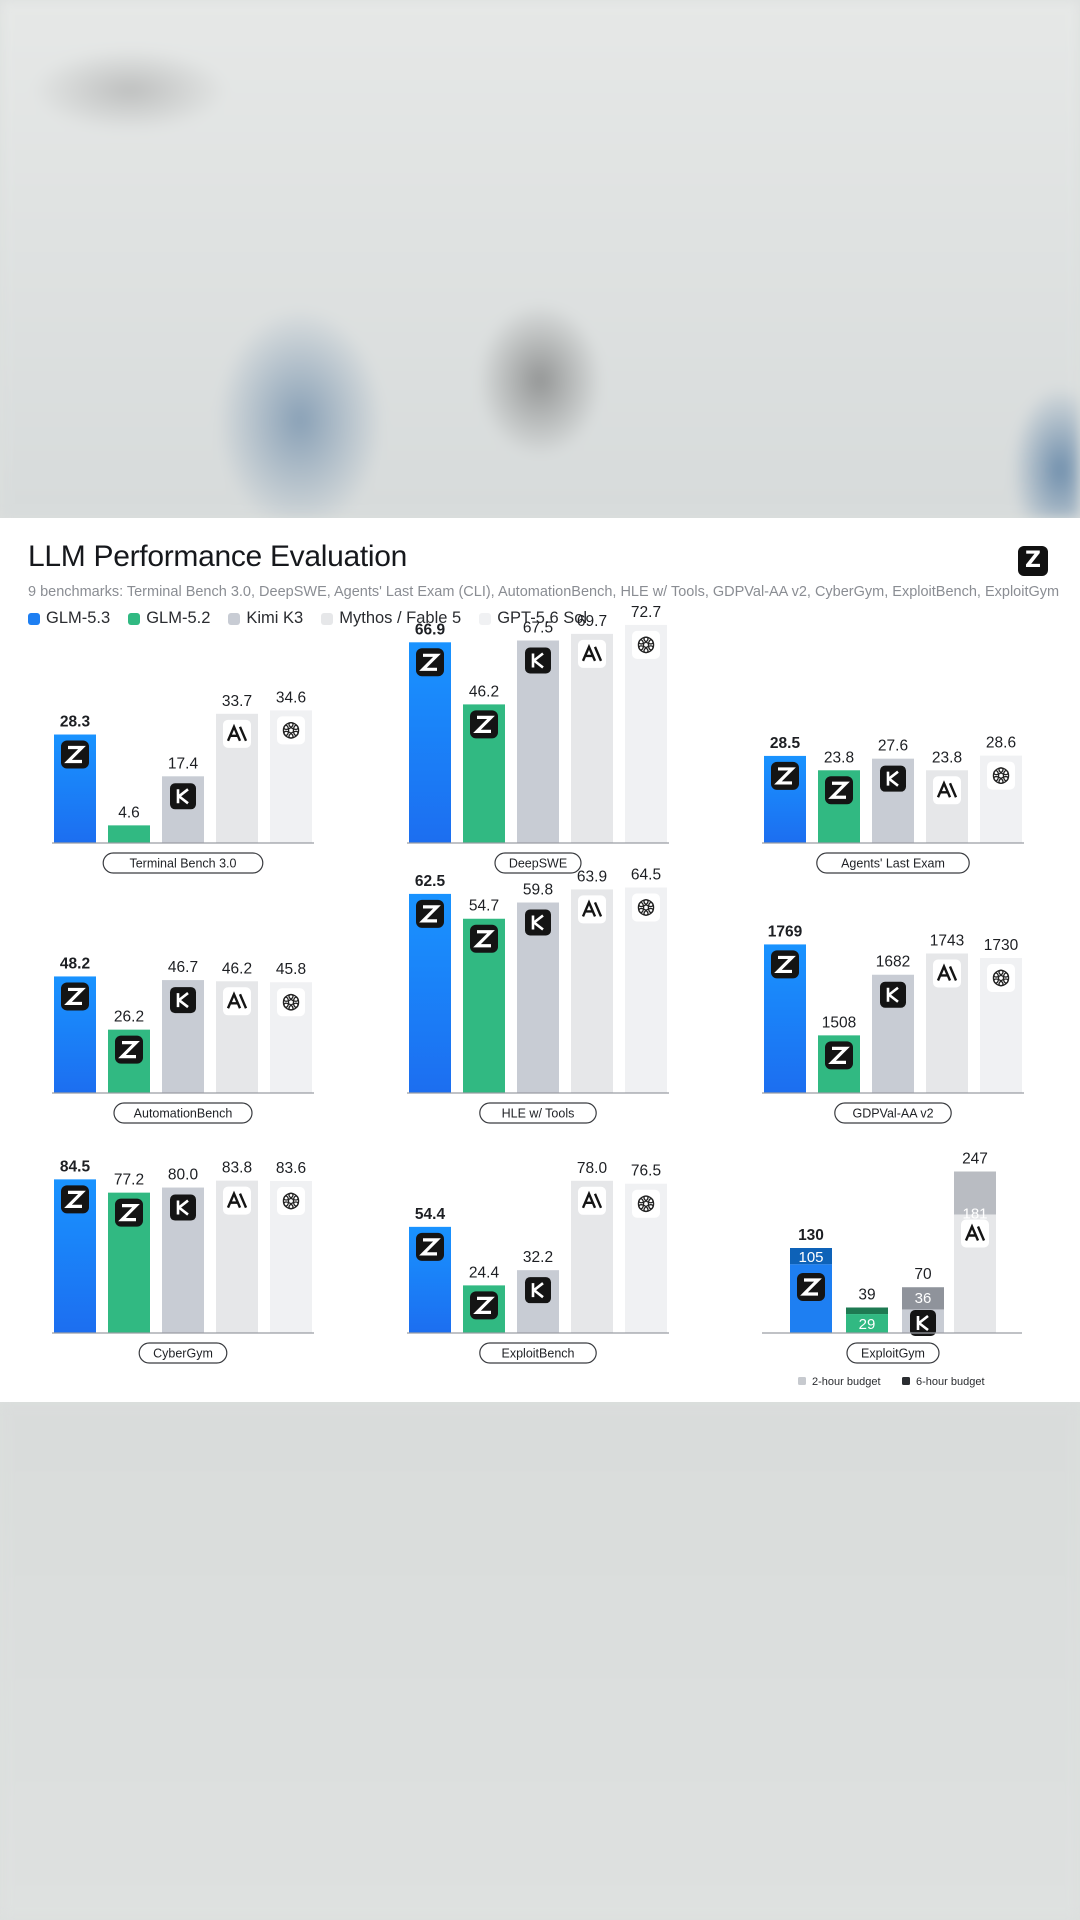  What do you see at coordinates (923, 1274) in the screenshot?
I see `bar-total-label: 70` at bounding box center [923, 1274].